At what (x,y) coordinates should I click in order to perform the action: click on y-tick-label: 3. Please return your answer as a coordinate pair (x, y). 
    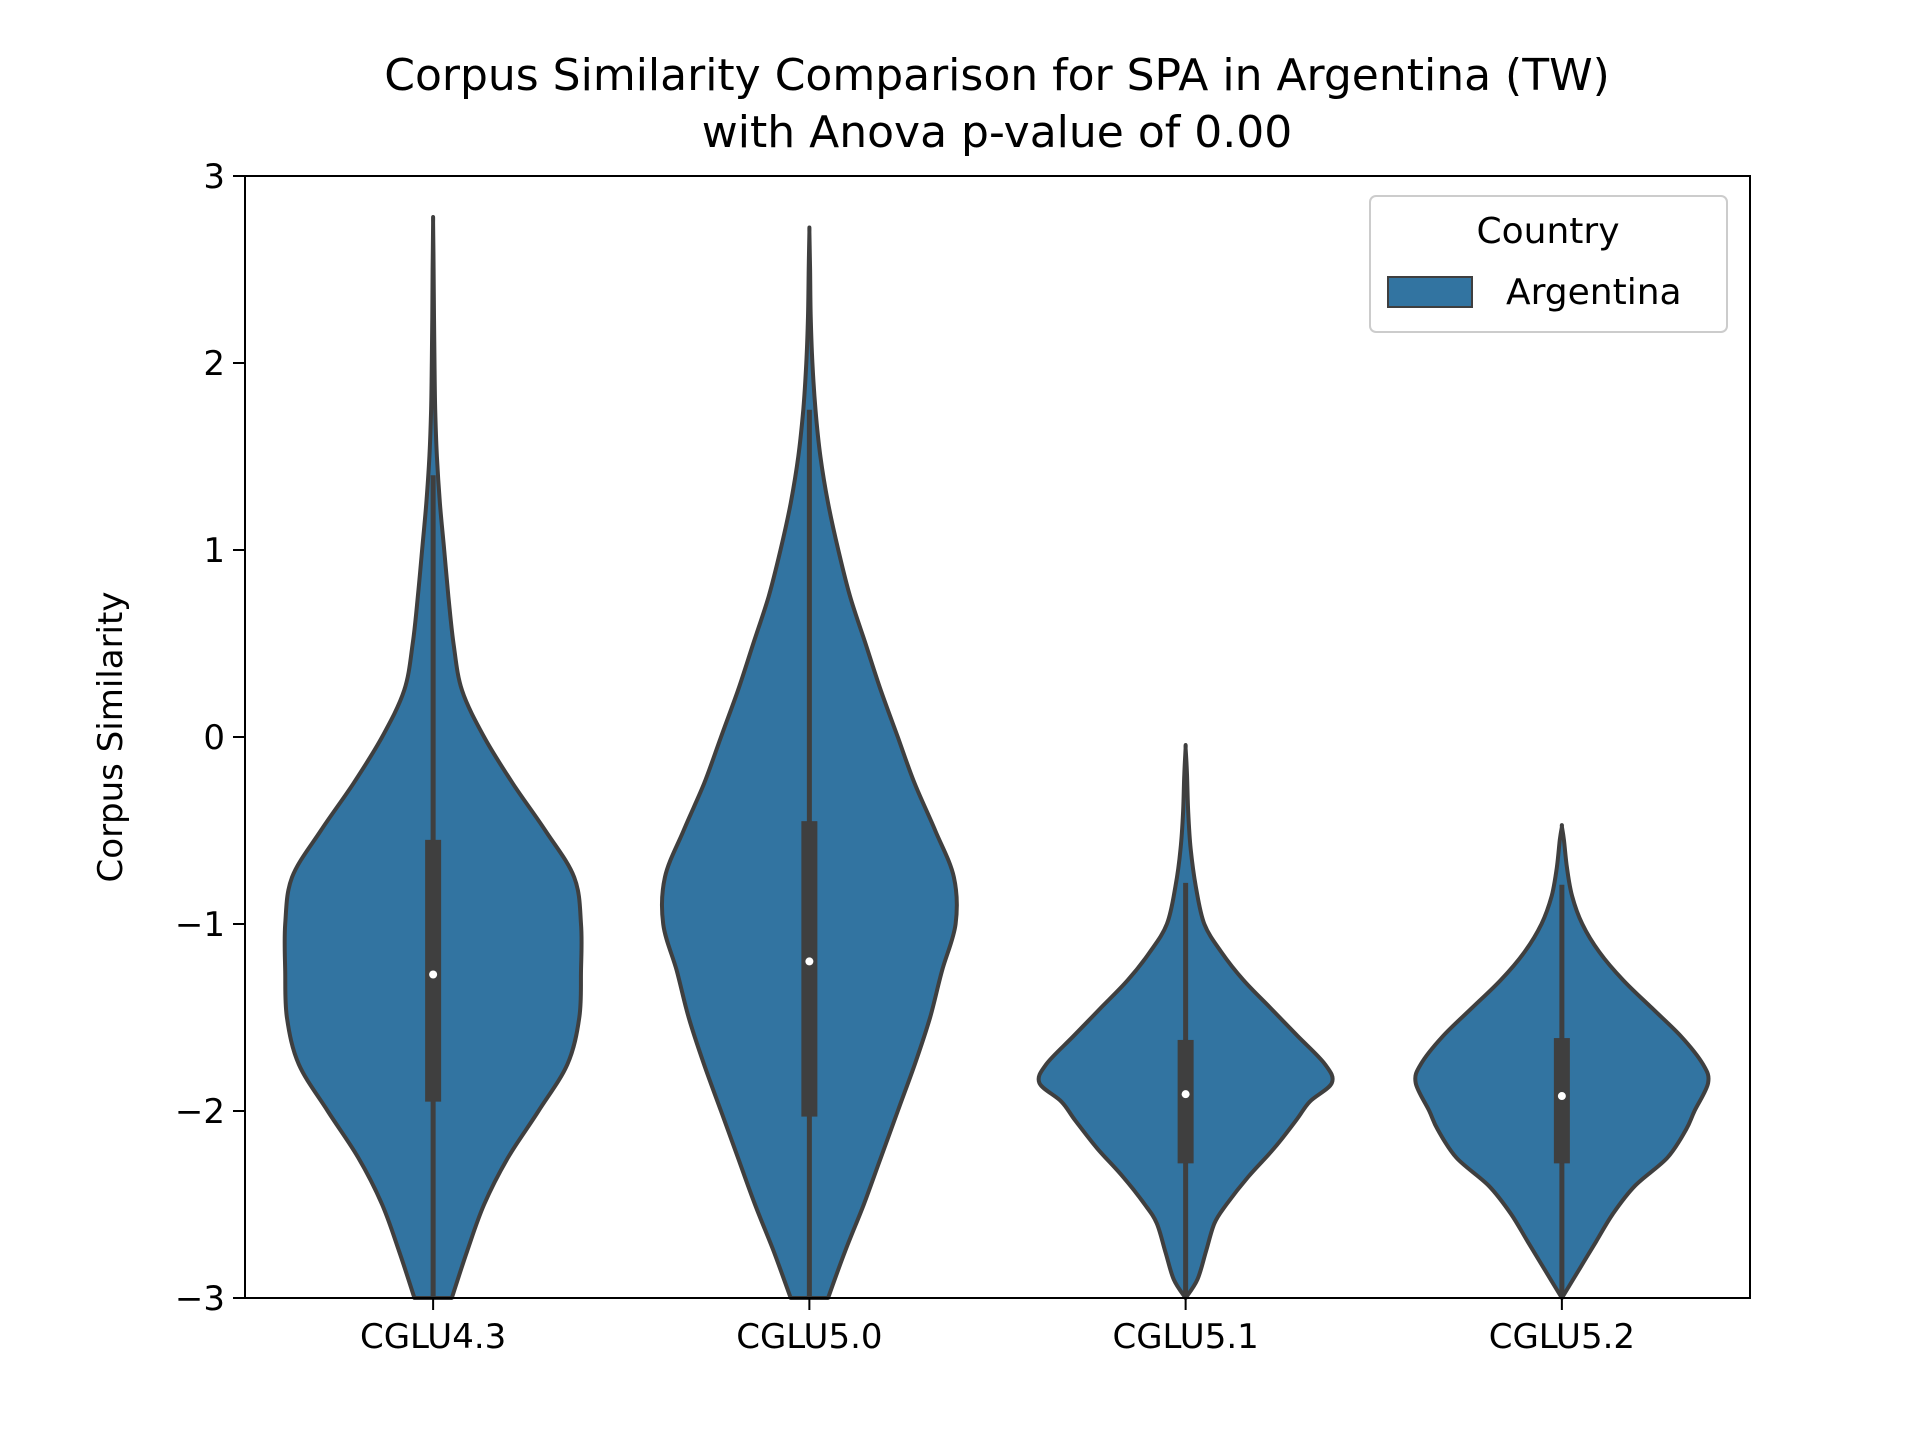
    Looking at the image, I should click on (214, 177).